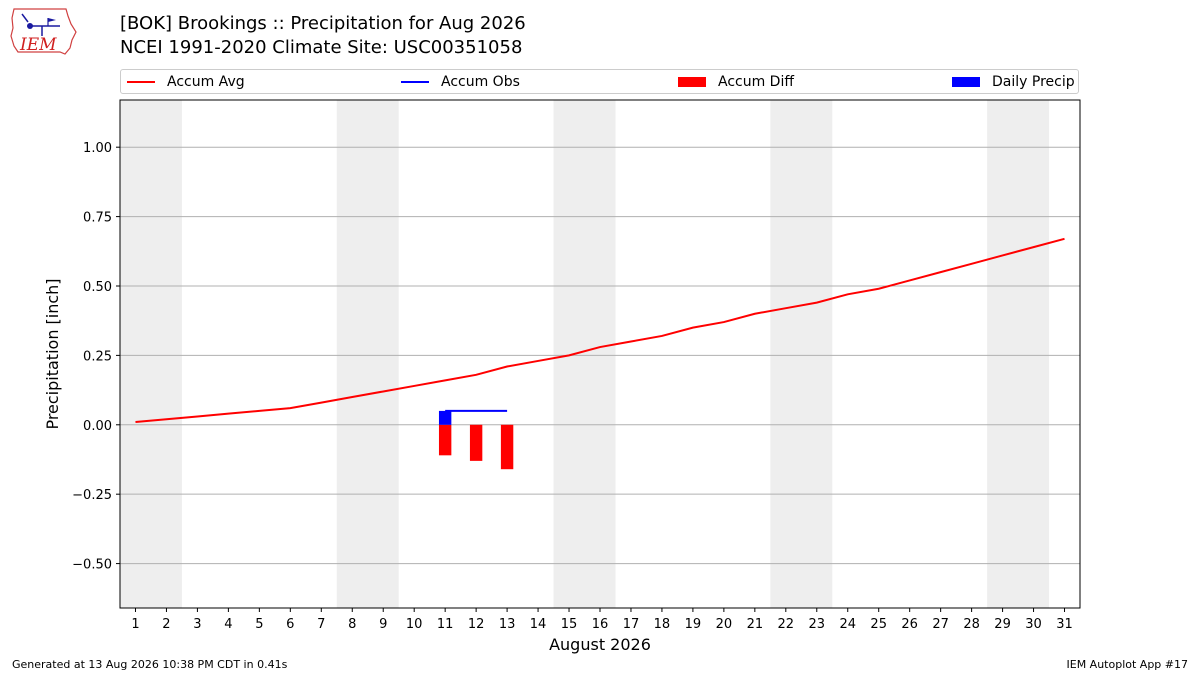 The image size is (1200, 675). I want to click on iem-logo: IEM, so click(43, 31).